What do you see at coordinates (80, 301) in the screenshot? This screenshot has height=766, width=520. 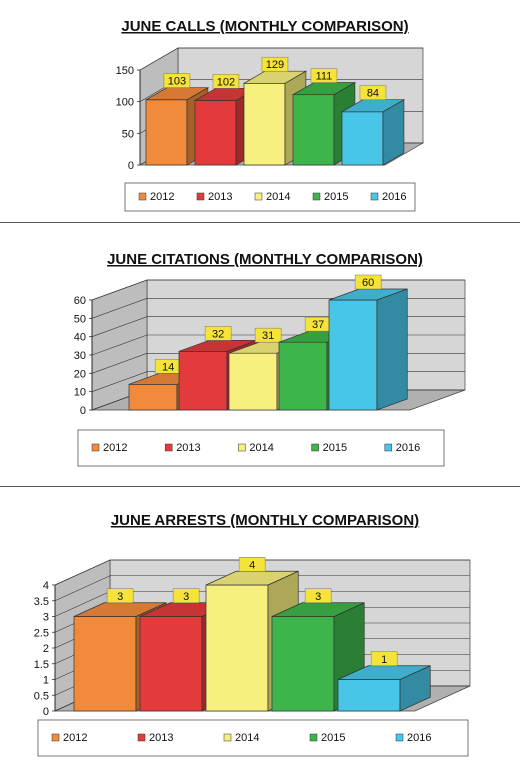 I see `y-tick-label: 60` at bounding box center [80, 301].